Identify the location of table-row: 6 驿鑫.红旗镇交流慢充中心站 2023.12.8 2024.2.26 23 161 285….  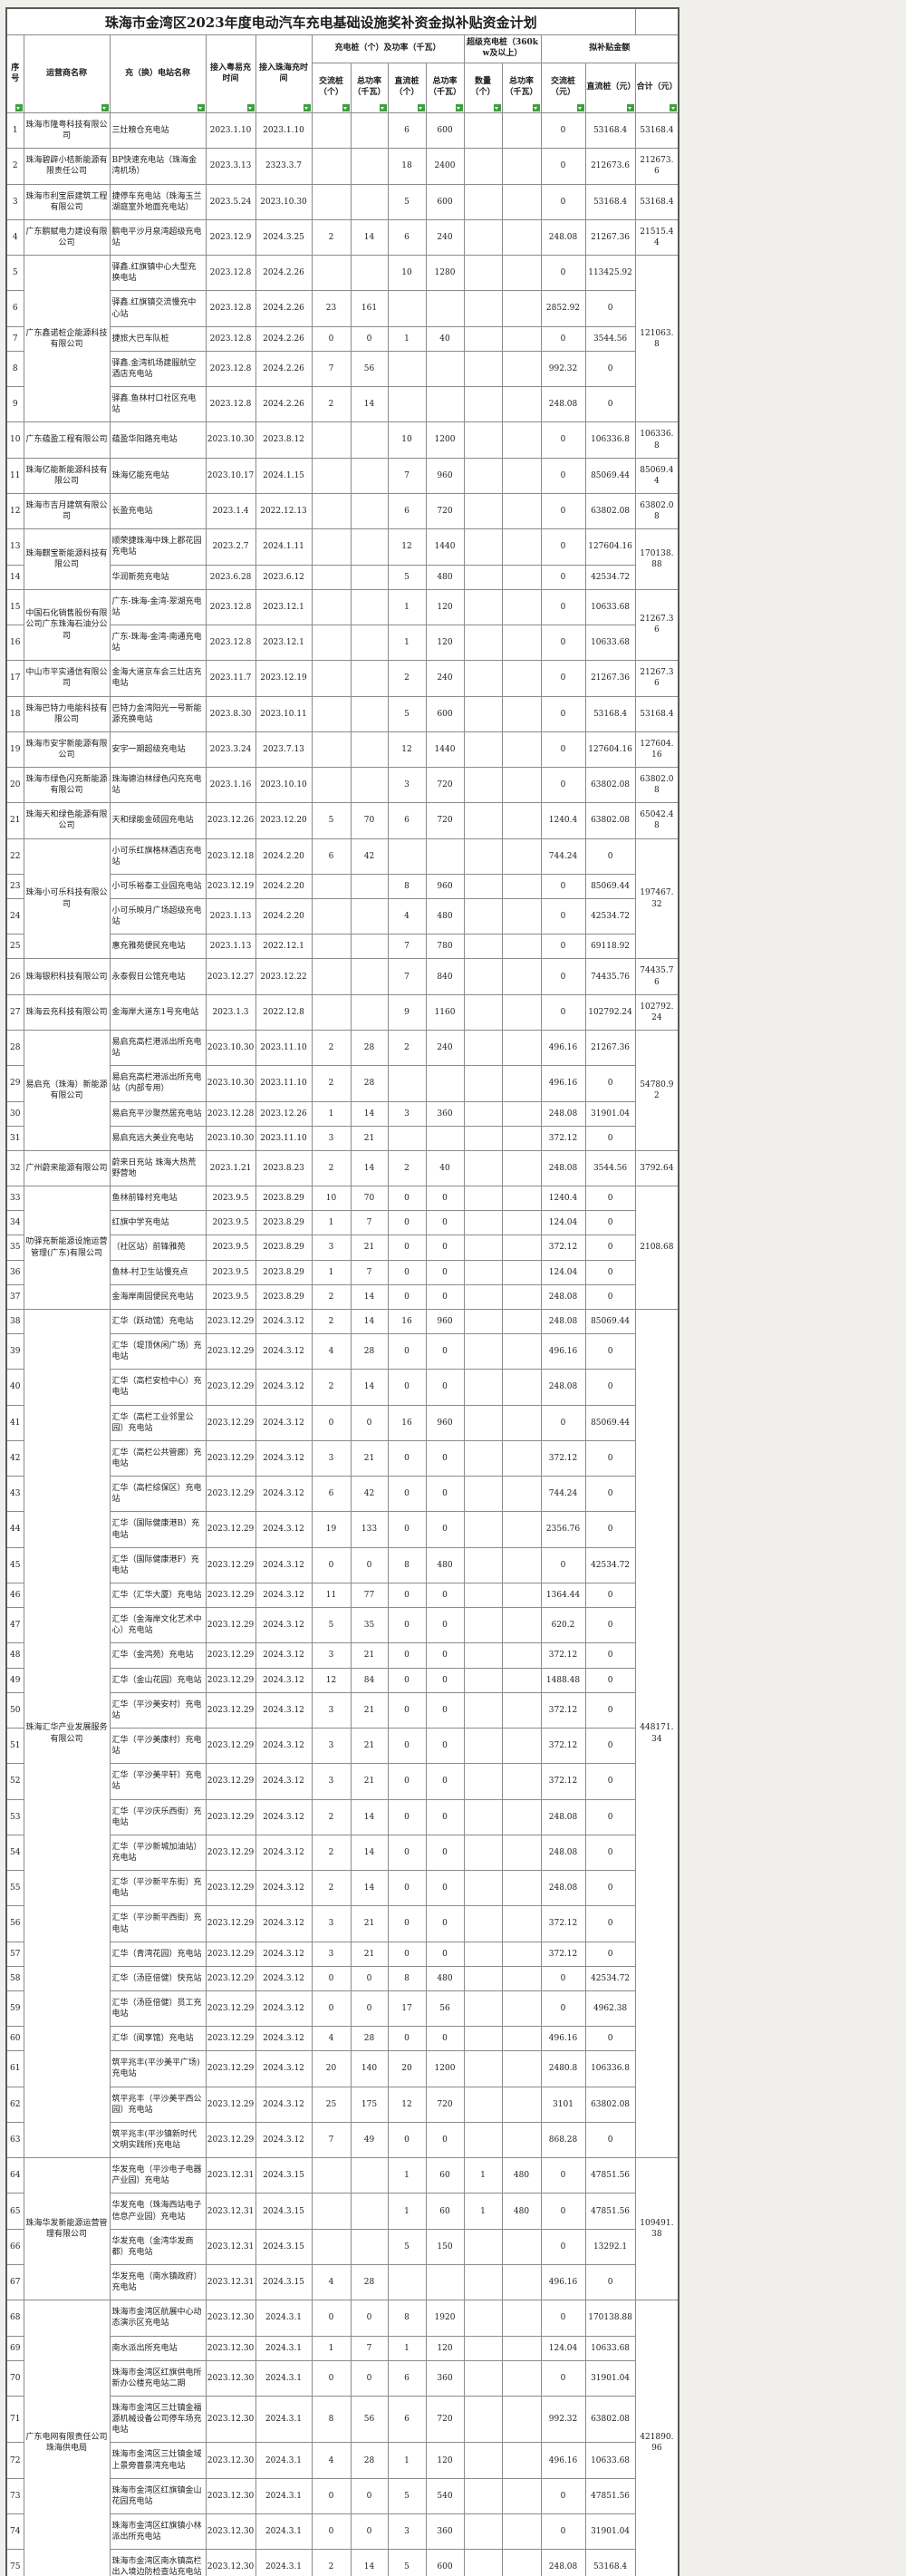
(342, 308).